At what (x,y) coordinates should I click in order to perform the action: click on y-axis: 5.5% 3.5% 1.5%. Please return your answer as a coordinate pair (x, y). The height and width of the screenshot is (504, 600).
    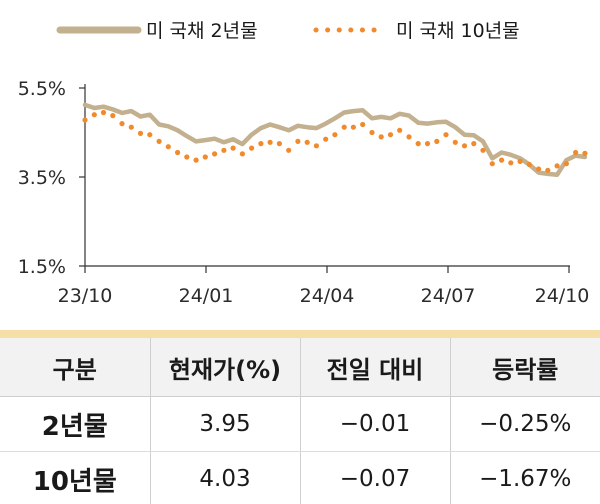
    Looking at the image, I should click on (51, 178).